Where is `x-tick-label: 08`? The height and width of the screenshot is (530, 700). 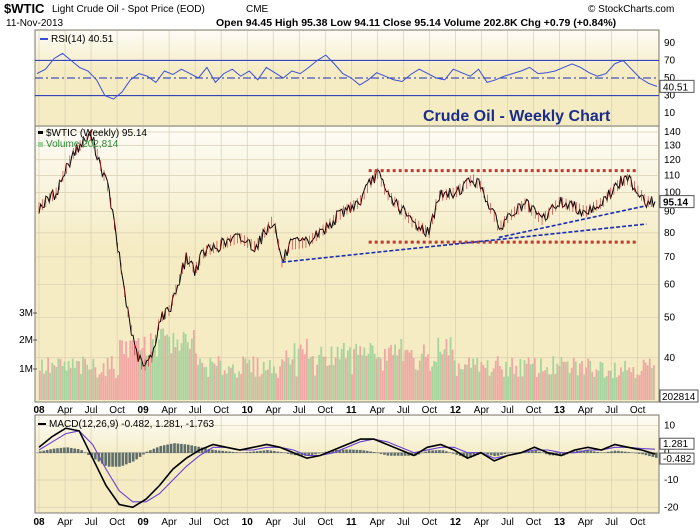
x-tick-label: 08 is located at coordinates (39, 410).